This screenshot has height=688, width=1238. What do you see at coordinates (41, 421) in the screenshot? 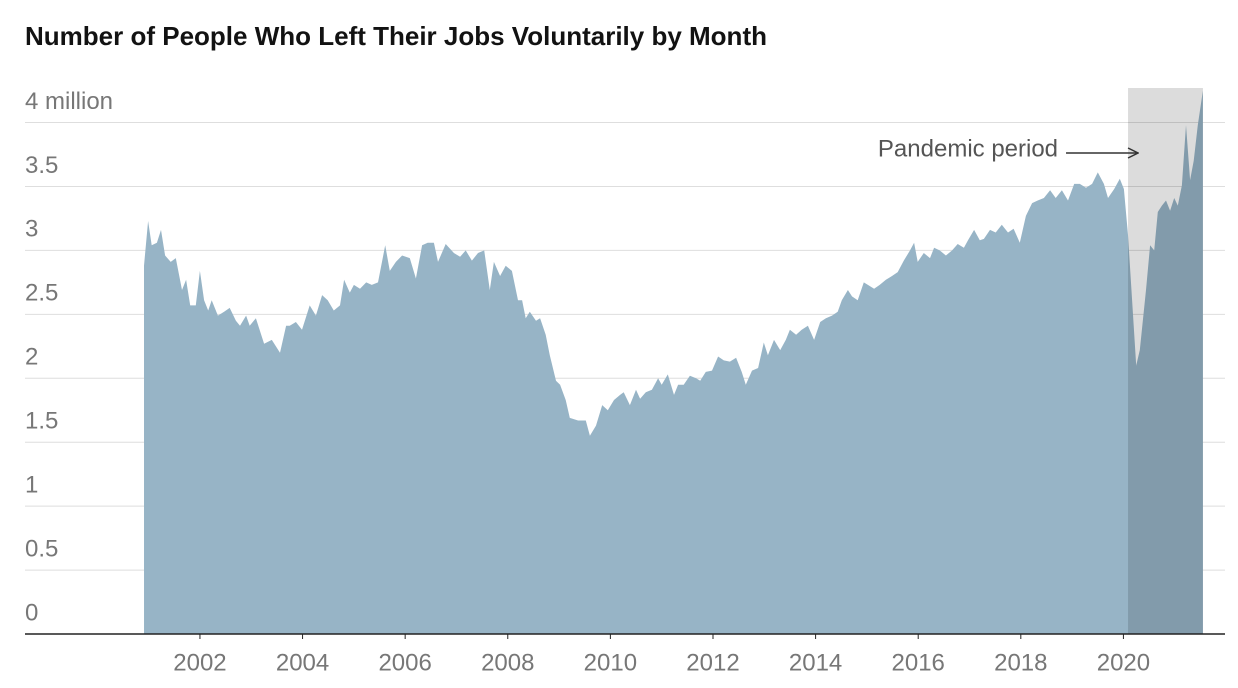
I see `y-tick-label: 1.5` at bounding box center [41, 421].